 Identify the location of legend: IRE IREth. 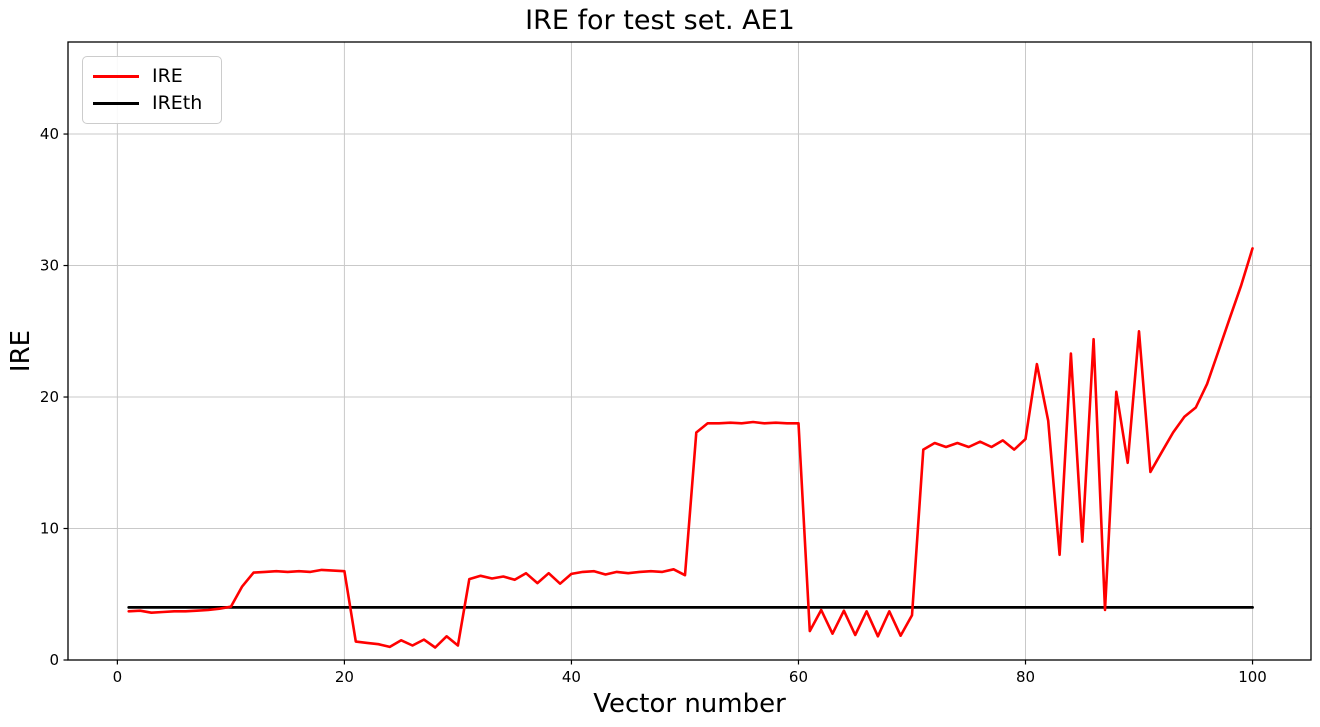
(152, 90).